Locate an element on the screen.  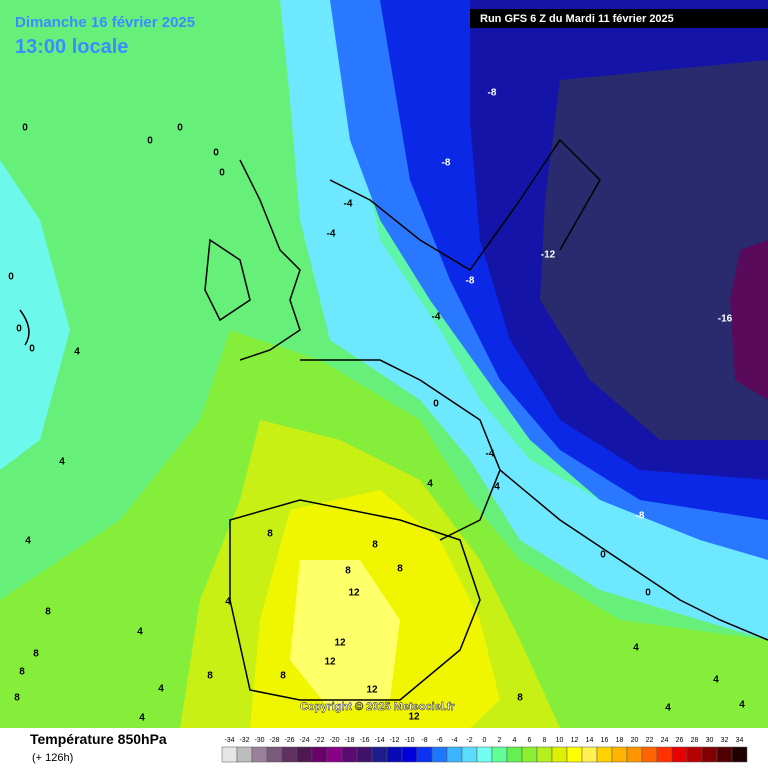
legend-tick-label: 2 is located at coordinates (500, 740).